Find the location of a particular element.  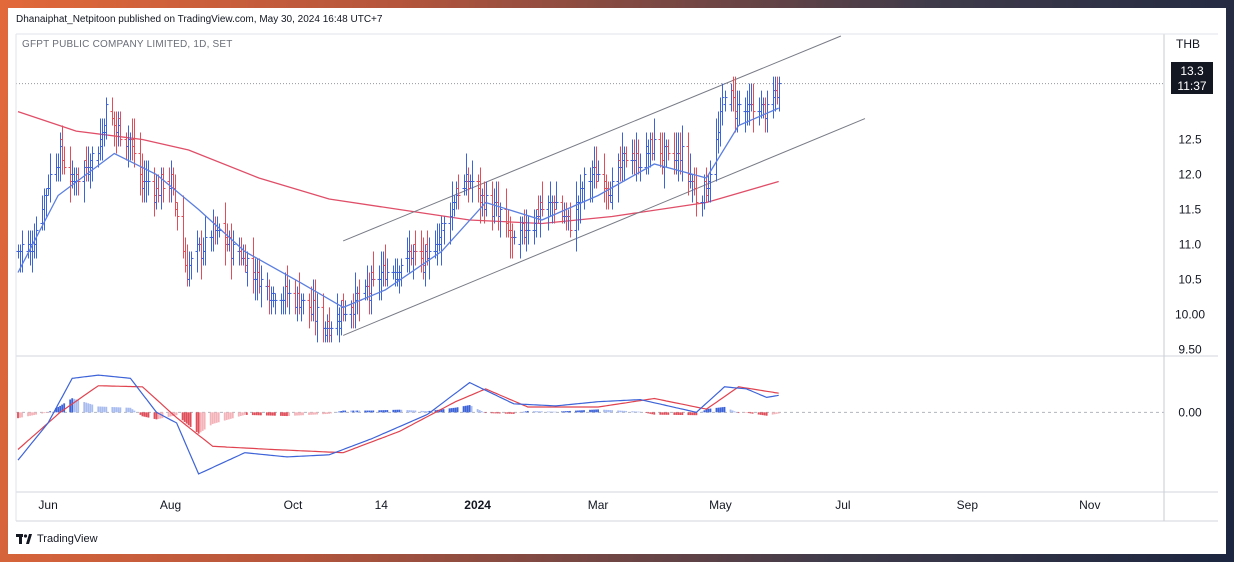

price-scale: THB 13.3 11:37 is located at coordinates (1192, 65).